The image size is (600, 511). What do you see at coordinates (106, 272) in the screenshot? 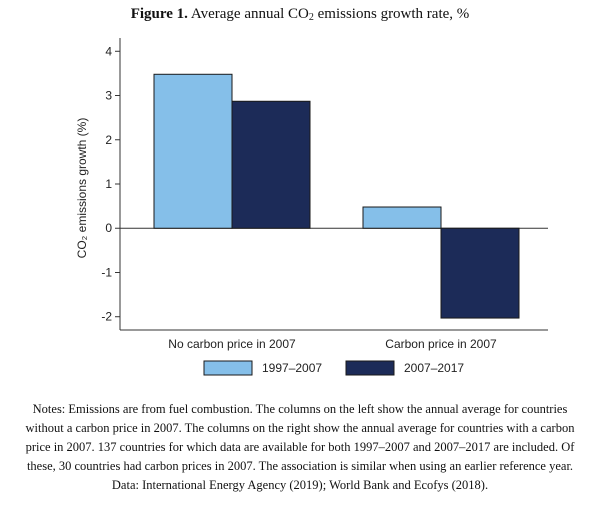
I see `y-tick-label: -1` at bounding box center [106, 272].